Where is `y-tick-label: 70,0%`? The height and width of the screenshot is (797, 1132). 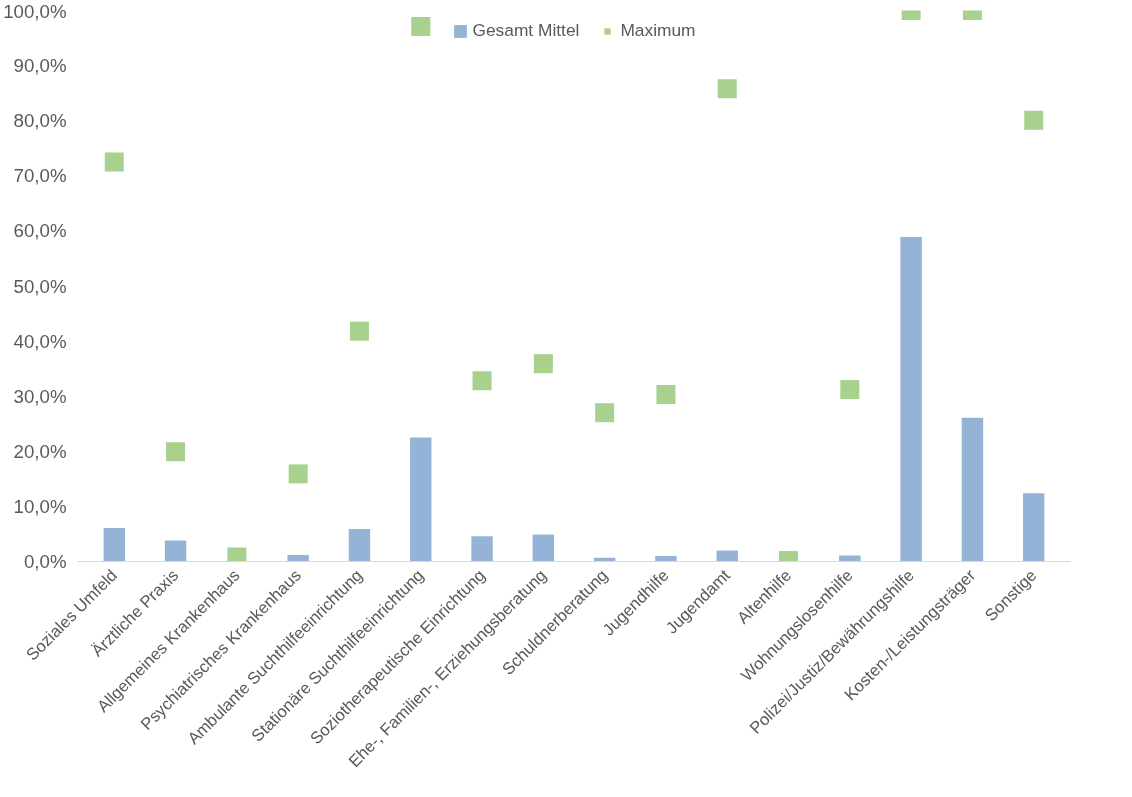
y-tick-label: 70,0% is located at coordinates (40, 176).